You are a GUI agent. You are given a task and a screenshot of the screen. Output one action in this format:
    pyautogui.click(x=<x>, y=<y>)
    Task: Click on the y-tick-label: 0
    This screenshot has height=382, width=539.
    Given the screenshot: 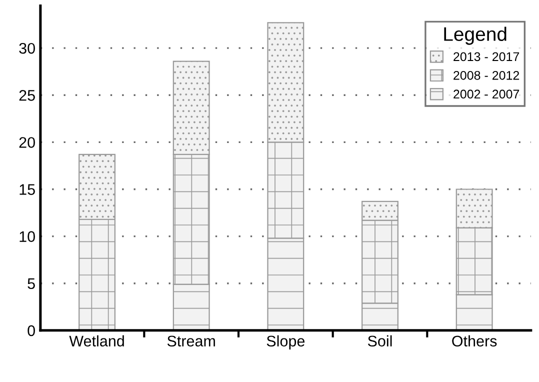 What is the action you would take?
    pyautogui.click(x=31, y=330)
    